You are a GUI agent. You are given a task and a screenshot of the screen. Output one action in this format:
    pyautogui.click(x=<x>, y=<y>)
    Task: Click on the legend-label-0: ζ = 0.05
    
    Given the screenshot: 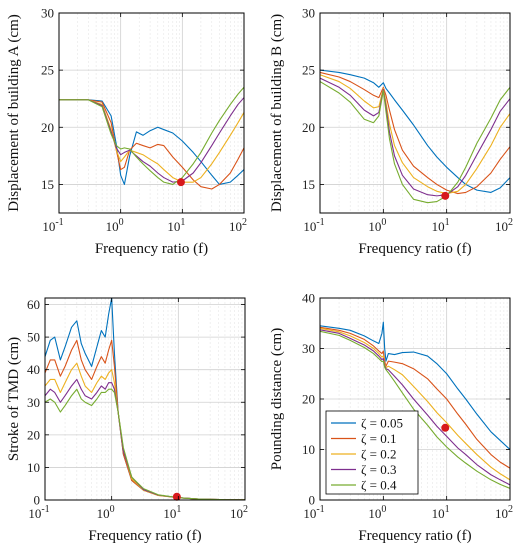 What is the action you would take?
    pyautogui.click(x=382, y=423)
    